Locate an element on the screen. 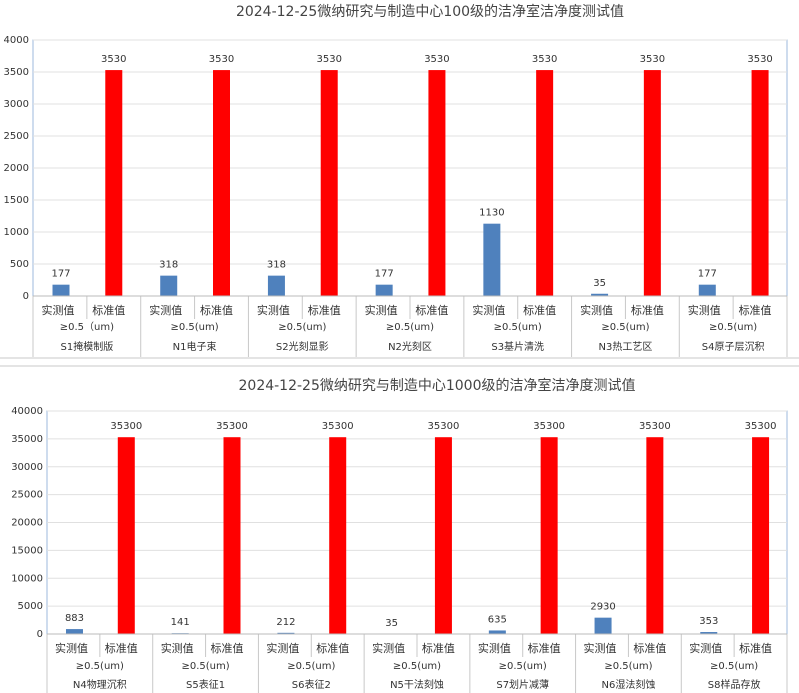 The image size is (799, 693). x-tick-label: N2光刻区 is located at coordinates (410, 346).